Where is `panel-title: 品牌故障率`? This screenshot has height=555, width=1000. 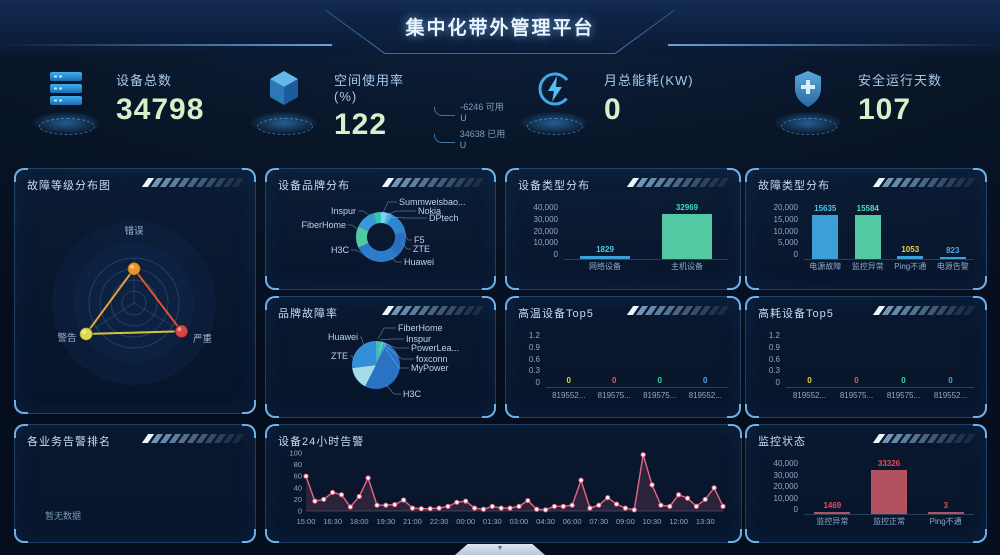 panel-title: 品牌故障率 is located at coordinates (308, 314).